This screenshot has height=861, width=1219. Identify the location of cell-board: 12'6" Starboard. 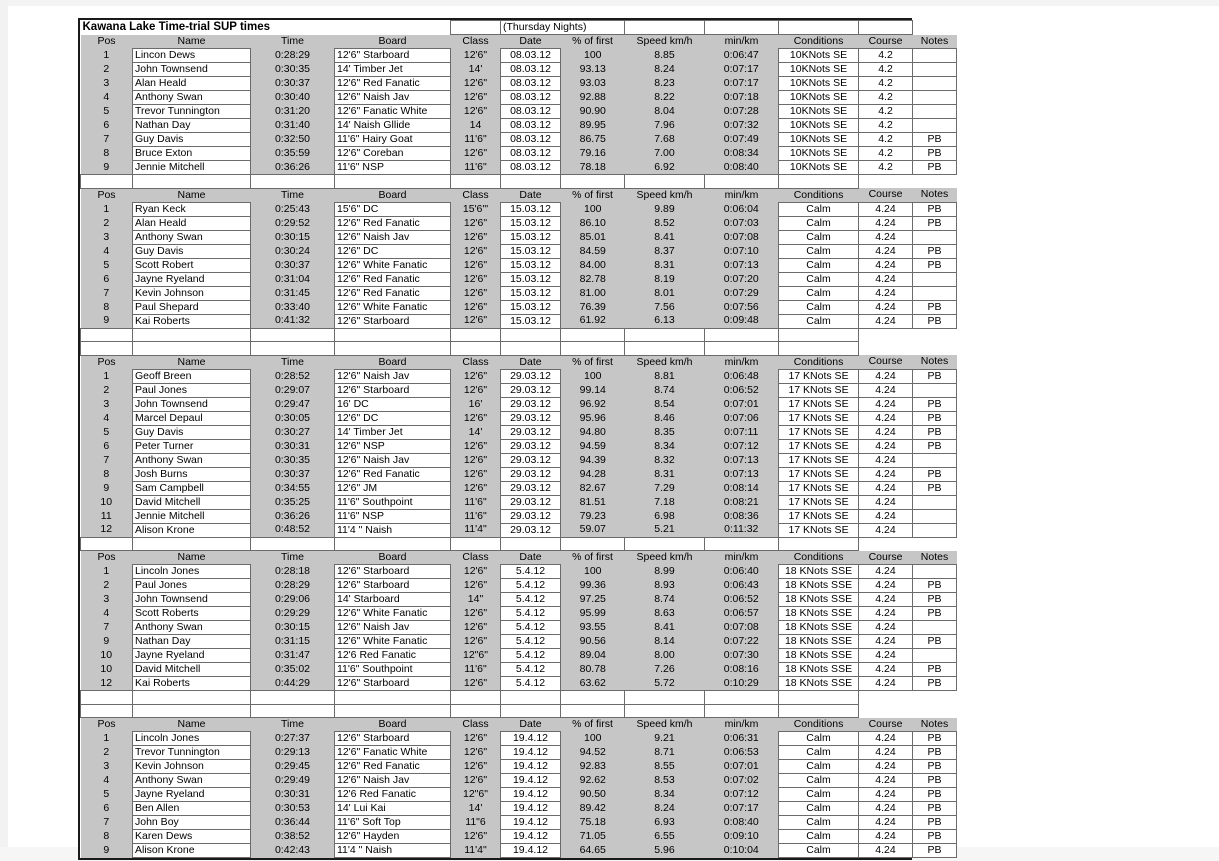
(392, 390).